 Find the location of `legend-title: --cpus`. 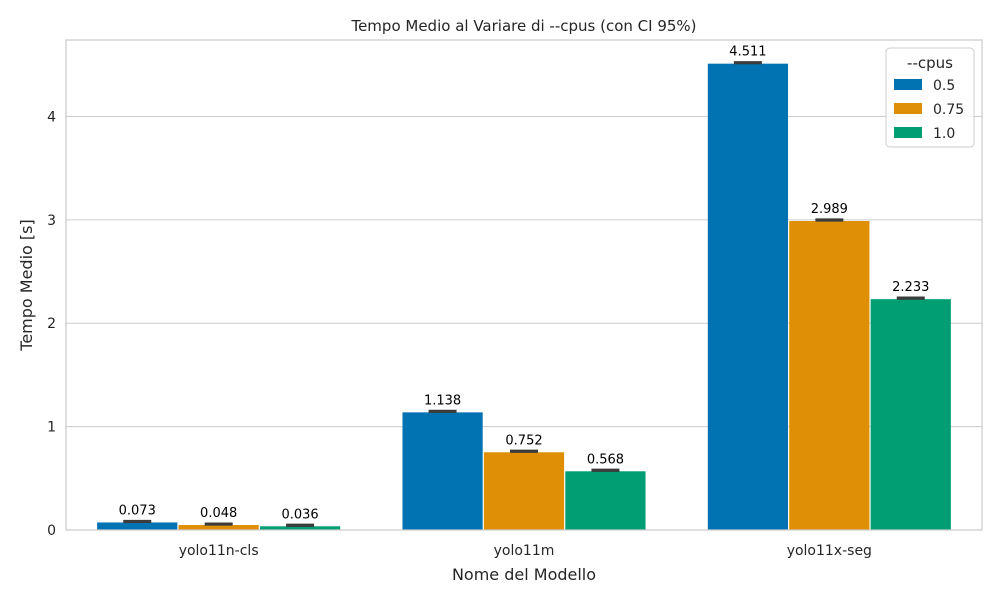

legend-title: --cpus is located at coordinates (930, 63).